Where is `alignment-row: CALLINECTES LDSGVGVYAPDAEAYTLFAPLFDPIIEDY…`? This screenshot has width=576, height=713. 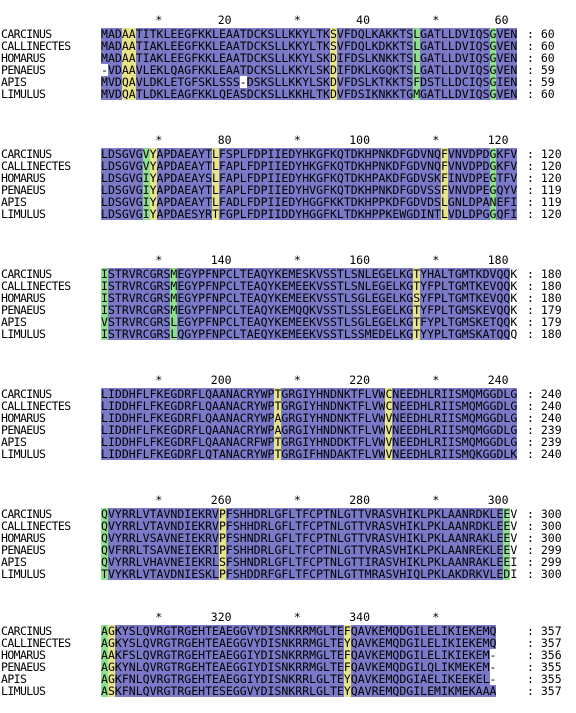
alignment-row: CALLINECTES LDSGVGVYAPDAEAYTLFAPLFDPIIEDY… is located at coordinates (288, 166).